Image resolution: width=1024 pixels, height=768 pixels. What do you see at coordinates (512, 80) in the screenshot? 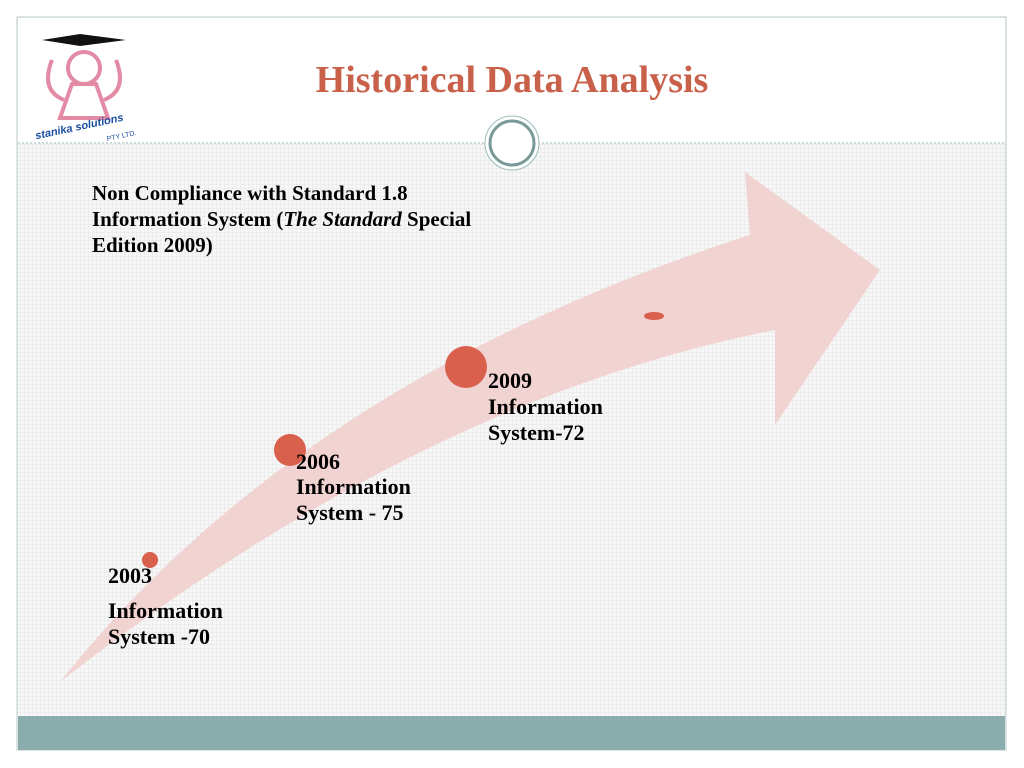
I see `slide-title: Historical Data Analysis` at bounding box center [512, 80].